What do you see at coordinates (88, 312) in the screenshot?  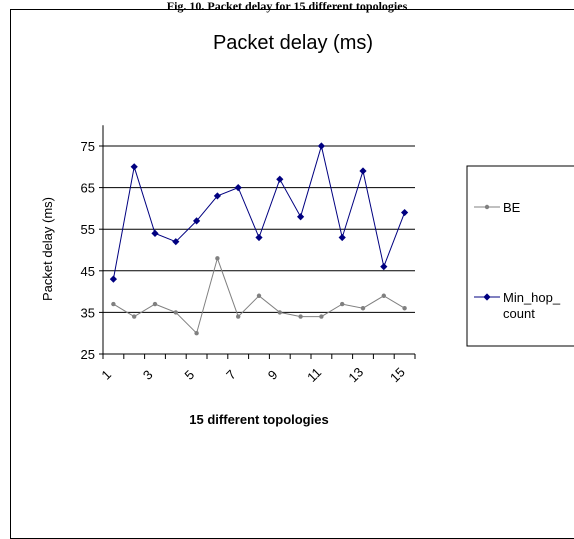 I see `y-tick-label: 35` at bounding box center [88, 312].